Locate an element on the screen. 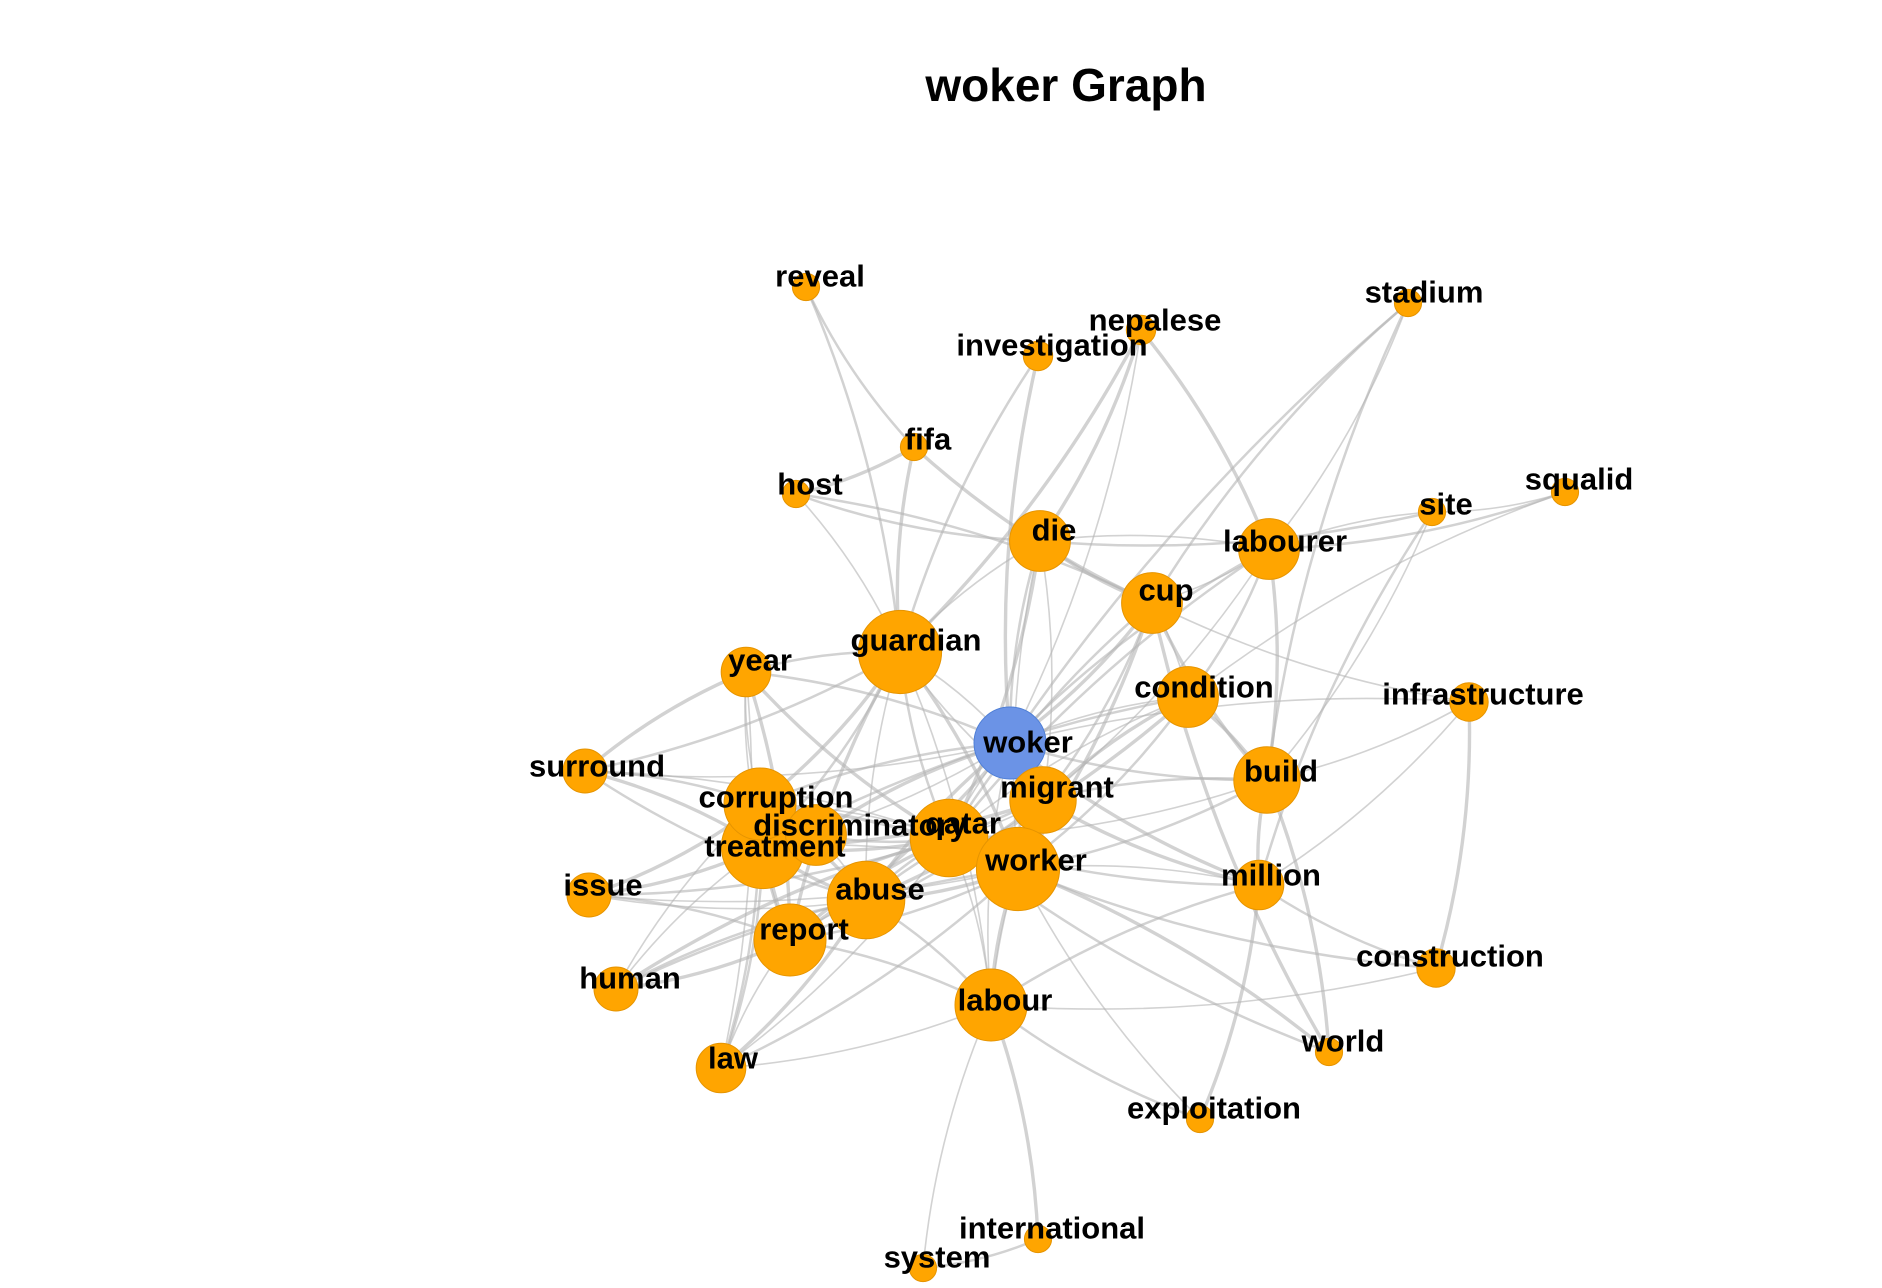 The width and height of the screenshot is (1882, 1288). node-labour is located at coordinates (991, 1005).